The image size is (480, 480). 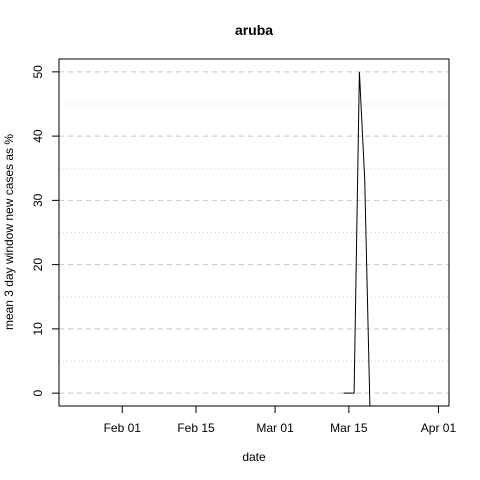 I want to click on y-tick-label: 10, so click(x=38, y=329).